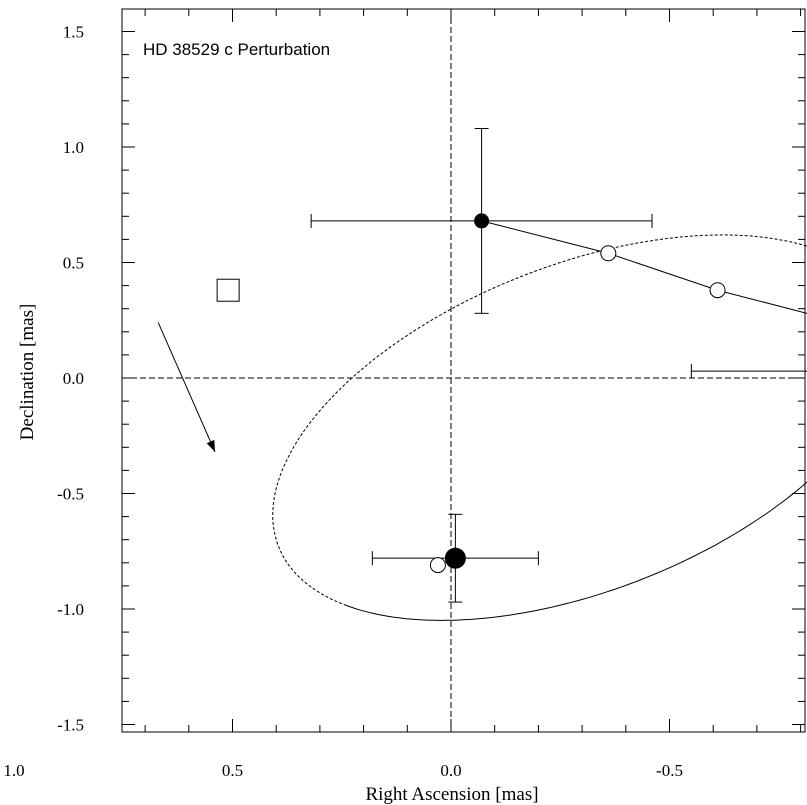  Describe the element at coordinates (576, 551) in the screenshot. I see `orbit-solid-arc` at that location.